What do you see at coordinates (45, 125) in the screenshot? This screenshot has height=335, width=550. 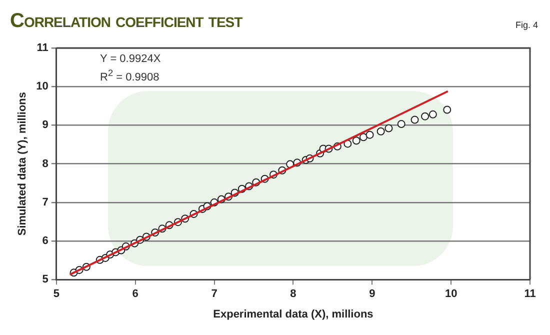 I see `y-tick-label: 9` at bounding box center [45, 125].